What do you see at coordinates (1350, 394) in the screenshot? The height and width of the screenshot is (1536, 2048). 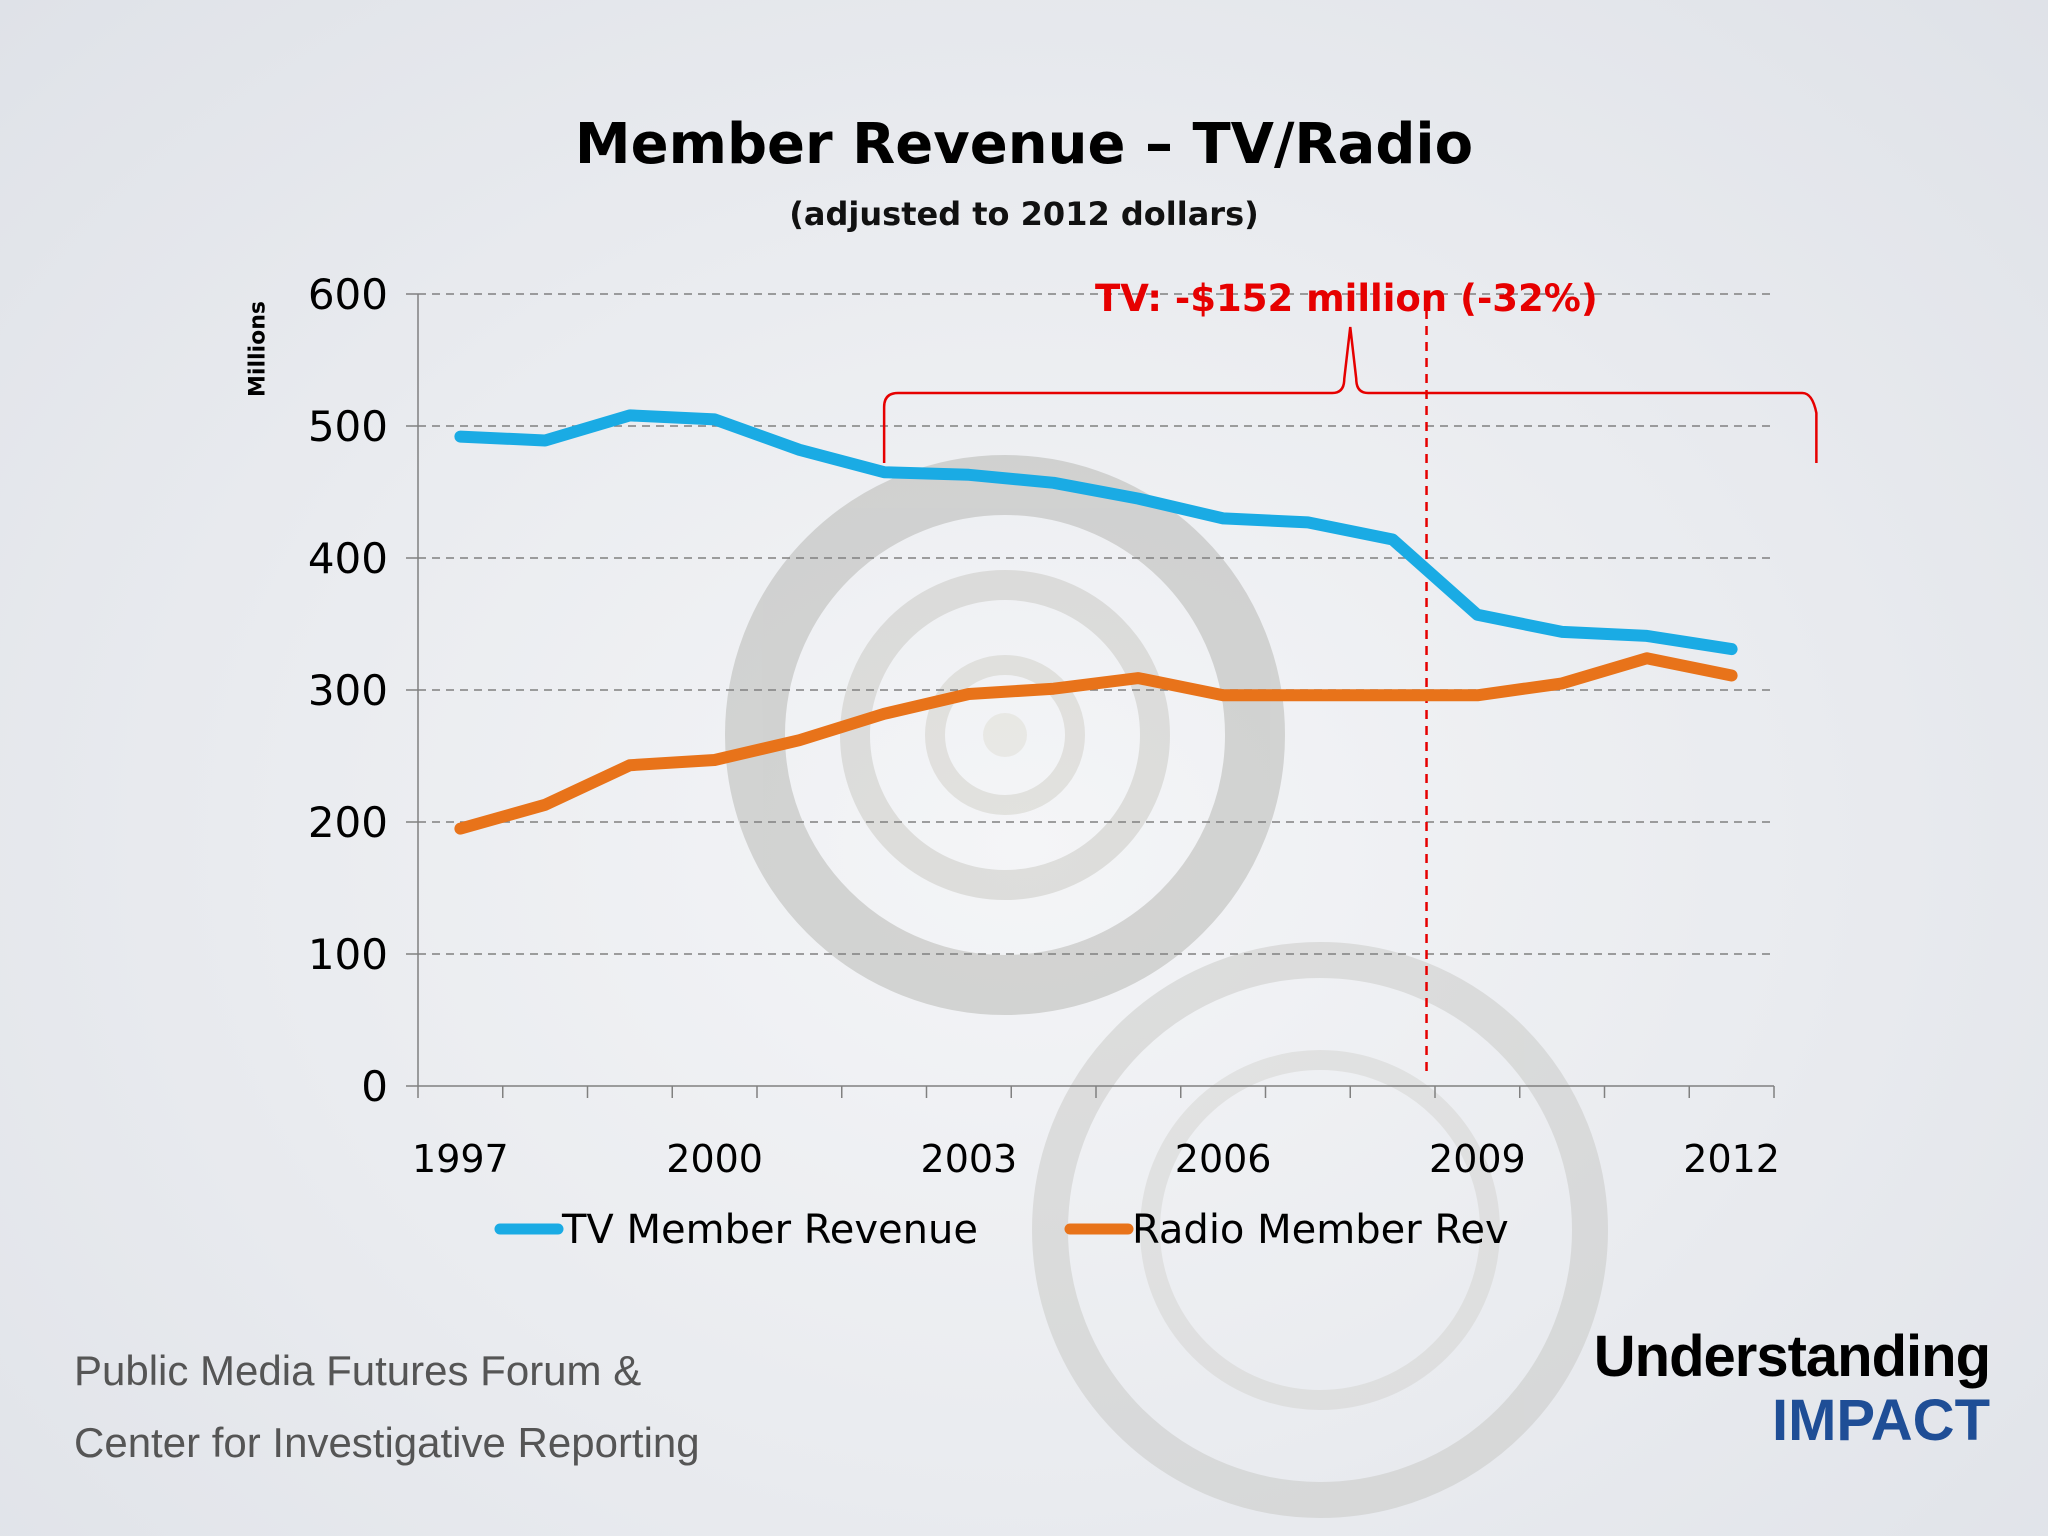 I see `annotation-bracket` at bounding box center [1350, 394].